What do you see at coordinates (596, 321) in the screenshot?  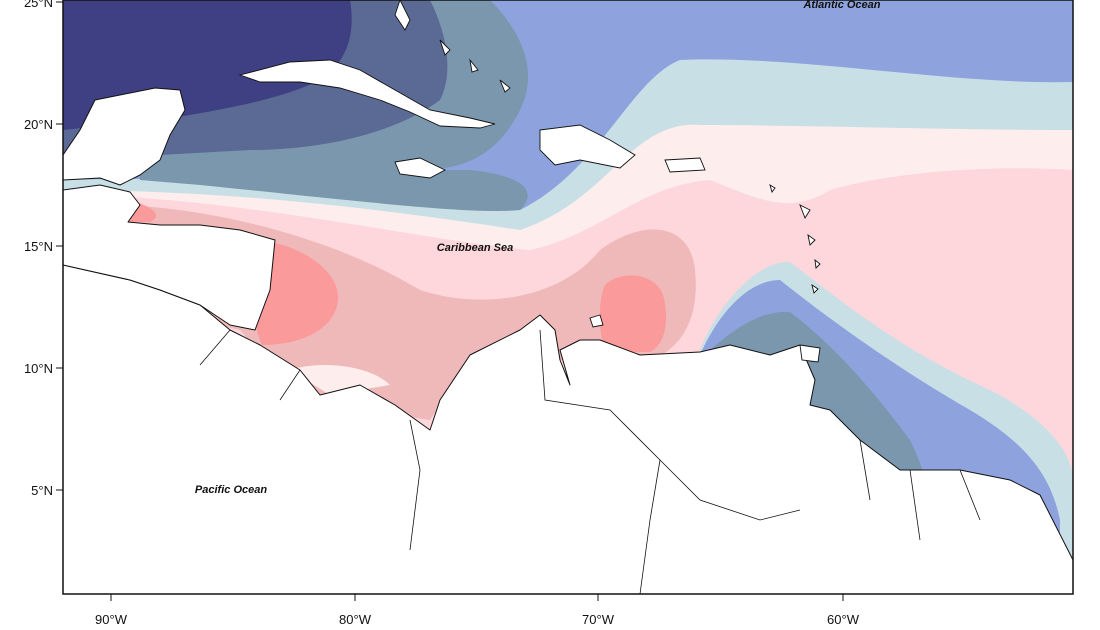 I see `island-curacao` at bounding box center [596, 321].